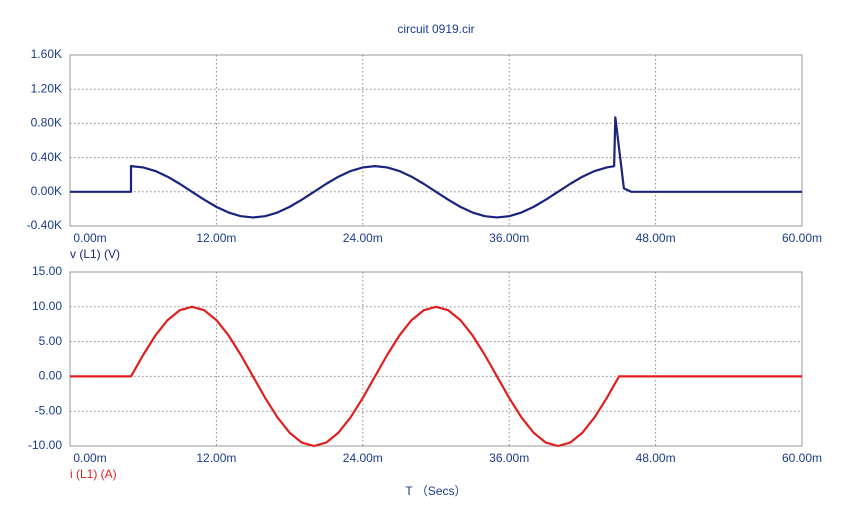  Describe the element at coordinates (45, 445) in the screenshot. I see `y-tick-label: -10.00` at that location.